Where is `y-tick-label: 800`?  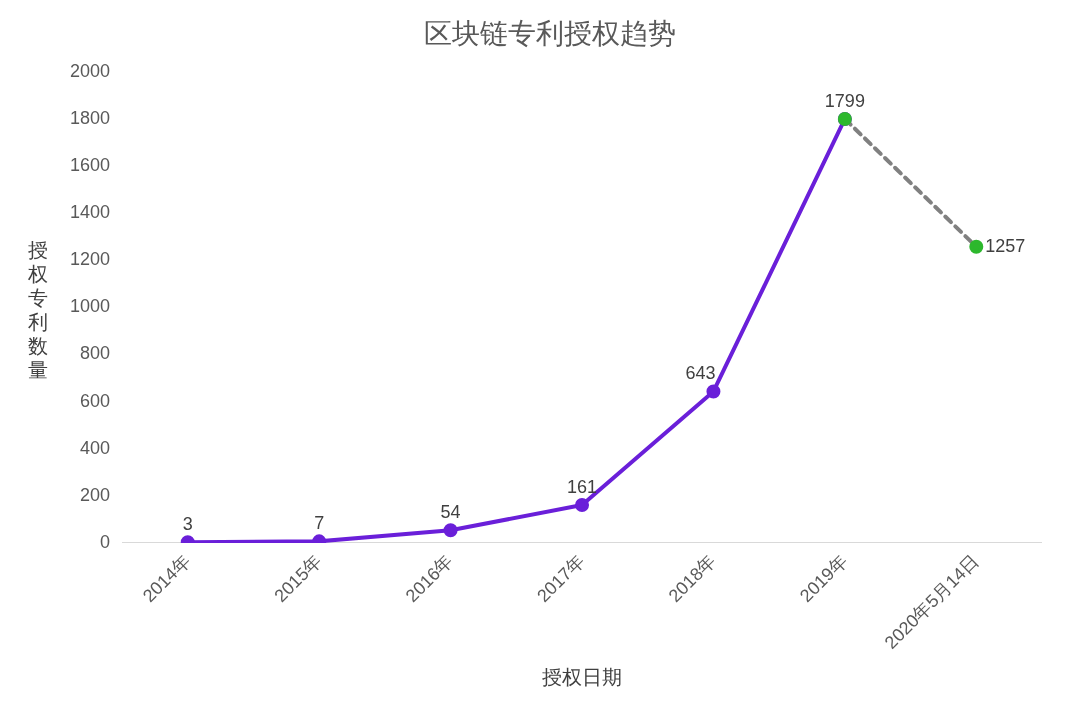
y-tick-label: 800 is located at coordinates (95, 353).